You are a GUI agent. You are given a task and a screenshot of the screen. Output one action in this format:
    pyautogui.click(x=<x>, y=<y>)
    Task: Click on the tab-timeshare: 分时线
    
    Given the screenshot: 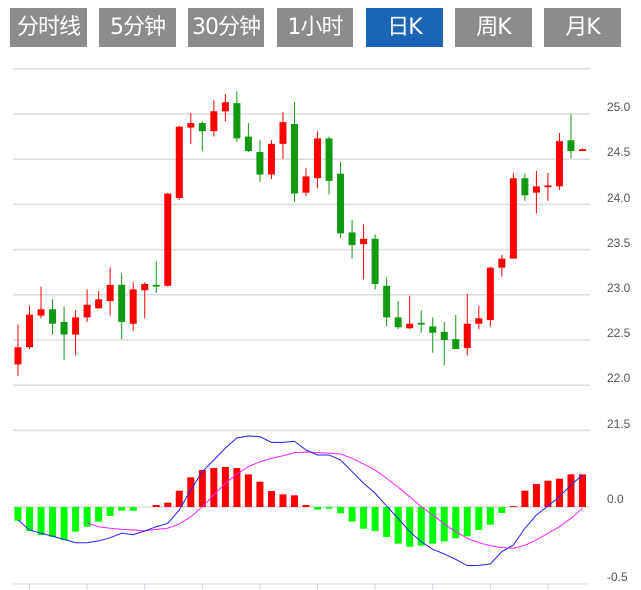 What is the action you would take?
    pyautogui.click(x=48, y=27)
    